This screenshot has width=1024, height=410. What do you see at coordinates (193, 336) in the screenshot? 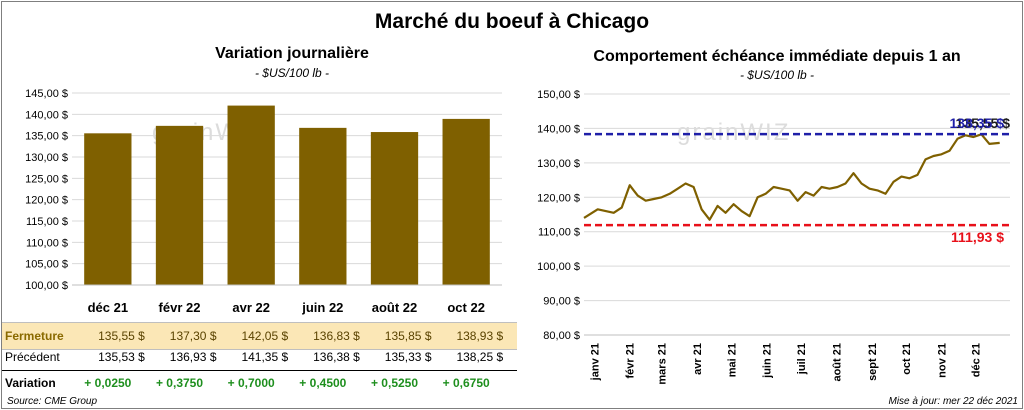
I see `close-value-cell: 137,30 $` at bounding box center [193, 336].